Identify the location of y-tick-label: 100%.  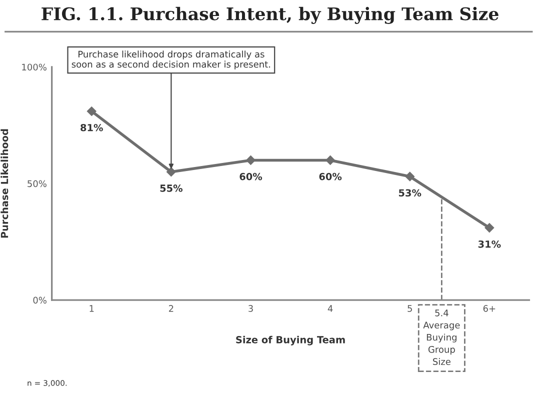
(34, 67).